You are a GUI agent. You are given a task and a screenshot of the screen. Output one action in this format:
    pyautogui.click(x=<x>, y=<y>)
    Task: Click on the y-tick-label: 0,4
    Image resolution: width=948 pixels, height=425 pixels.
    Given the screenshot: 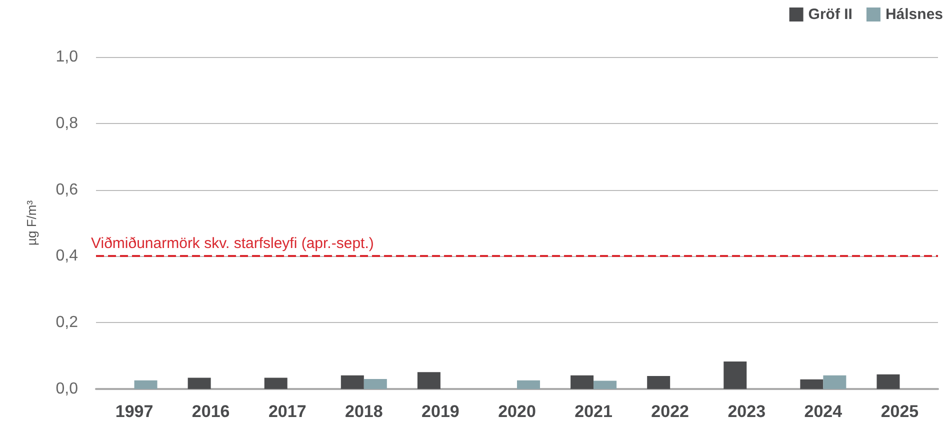 What is the action you would take?
    pyautogui.click(x=67, y=256)
    